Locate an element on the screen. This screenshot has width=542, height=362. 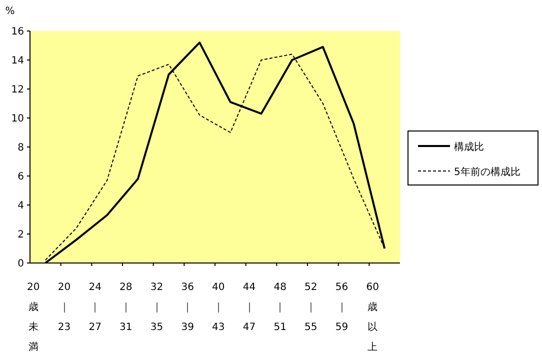
x-tick-label: 20歳未満 is located at coordinates (33, 317).